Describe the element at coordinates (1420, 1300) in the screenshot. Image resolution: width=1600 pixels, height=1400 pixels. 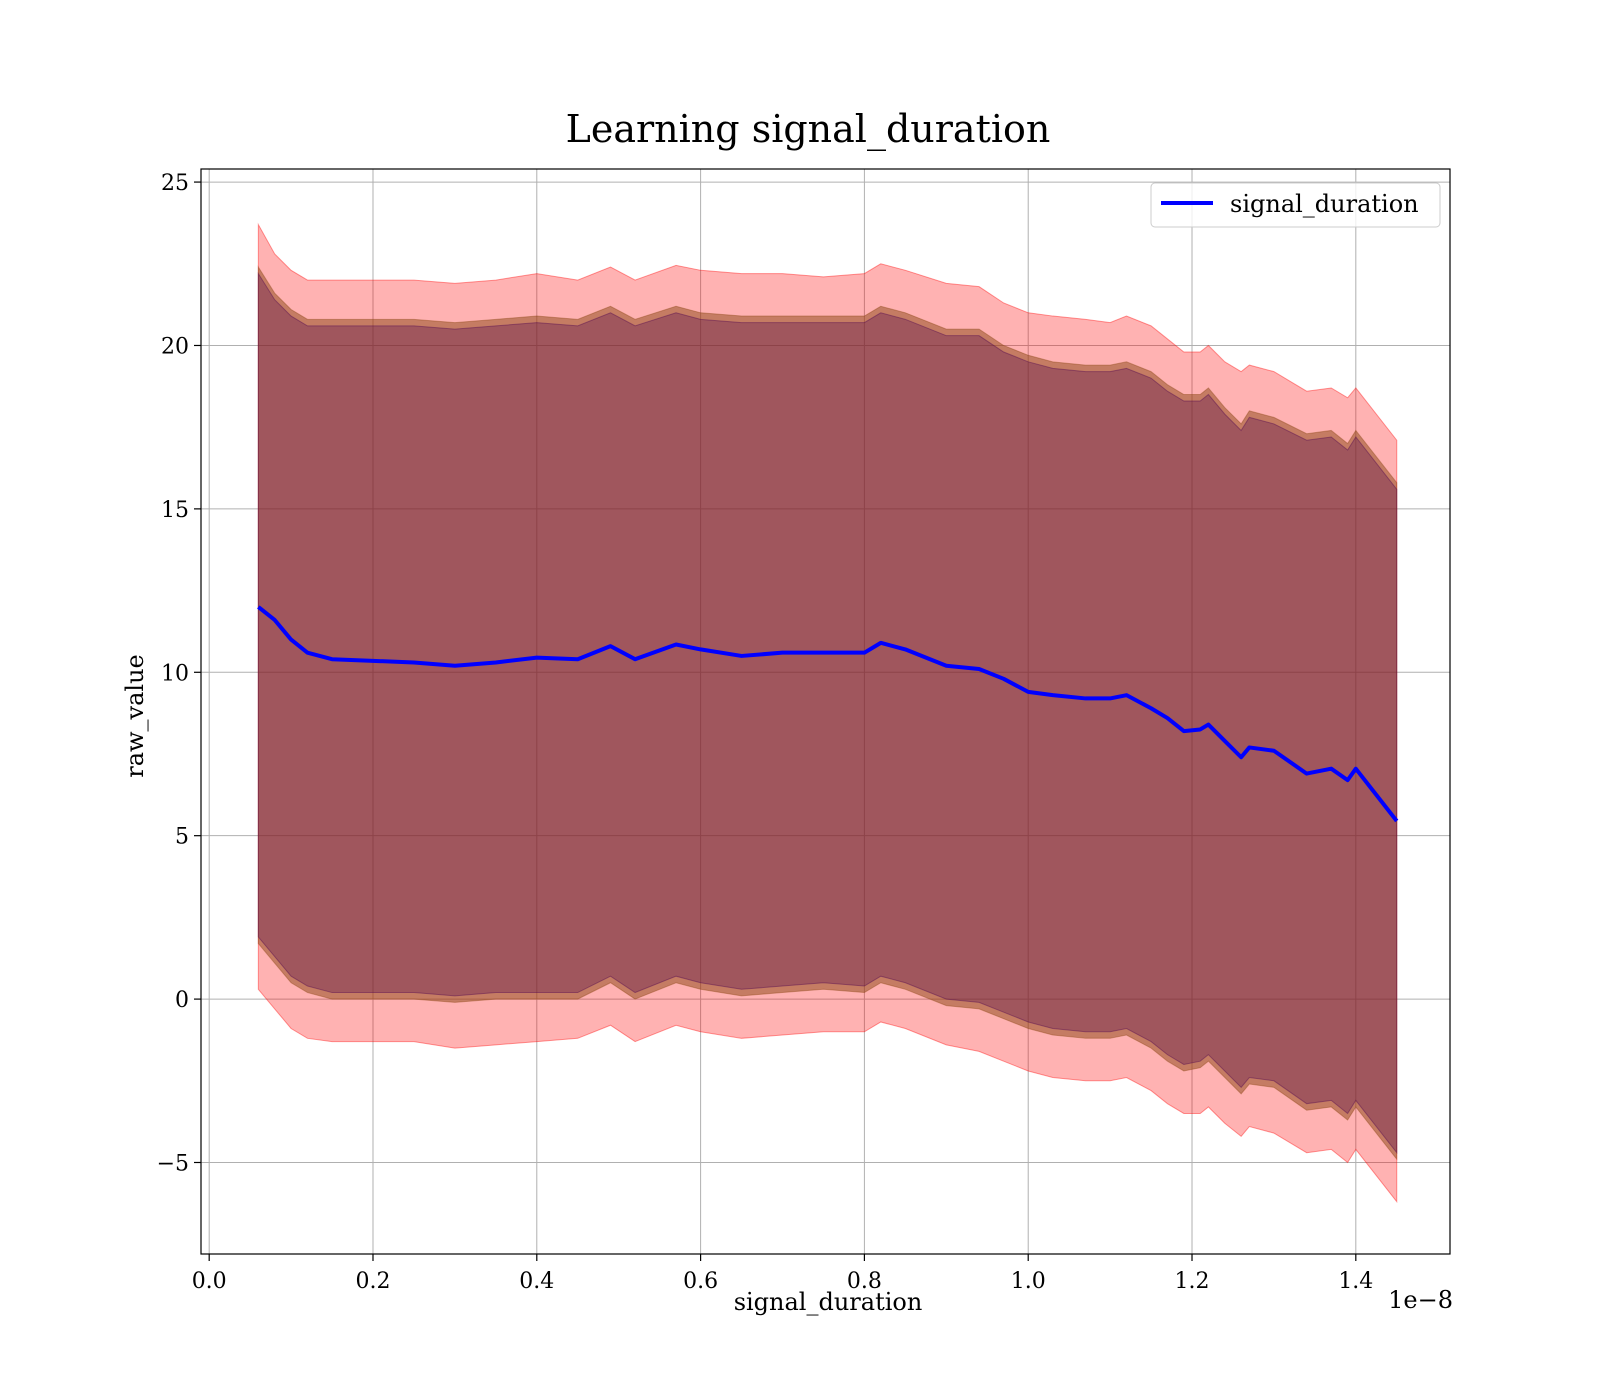
I see `x-axis-offset-text: 1e−8` at that location.